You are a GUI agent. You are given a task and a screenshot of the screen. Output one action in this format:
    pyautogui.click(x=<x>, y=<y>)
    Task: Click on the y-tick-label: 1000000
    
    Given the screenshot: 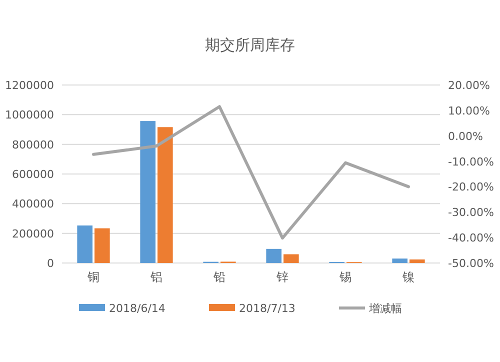 What is the action you would take?
    pyautogui.click(x=29, y=115)
    